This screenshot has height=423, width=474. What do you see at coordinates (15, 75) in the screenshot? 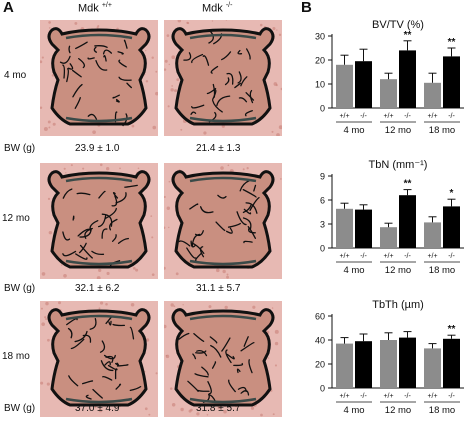
I see `row-label-4mo: 4 mo` at bounding box center [15, 75].